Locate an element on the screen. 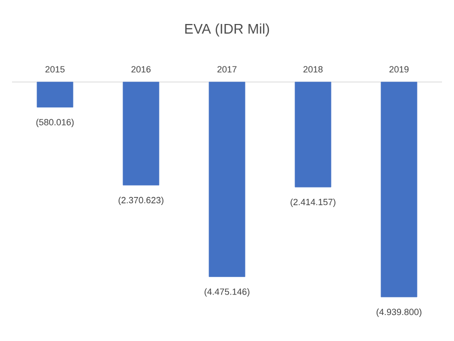 This screenshot has width=454, height=341. x-tick-label: 2017 is located at coordinates (227, 69).